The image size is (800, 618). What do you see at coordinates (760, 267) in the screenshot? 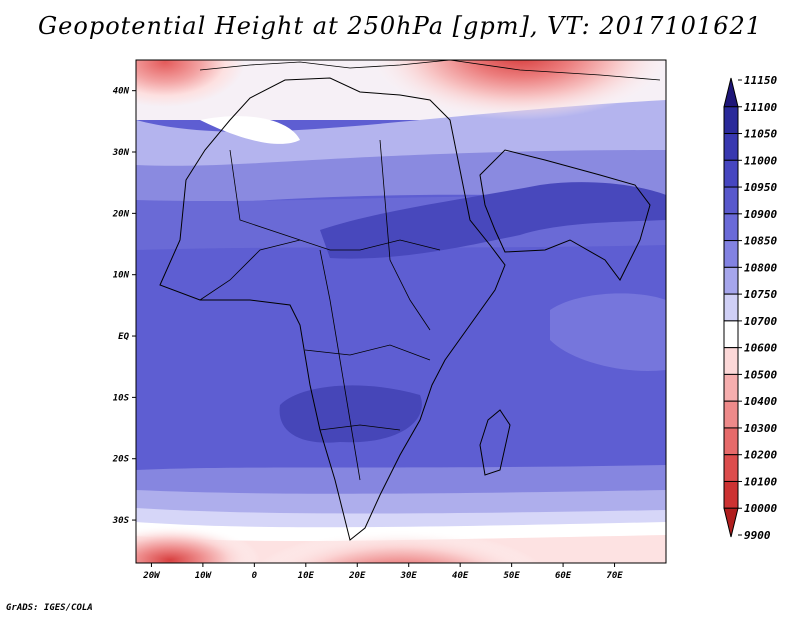
I see `colorbar-label-7: 10800` at bounding box center [760, 267].